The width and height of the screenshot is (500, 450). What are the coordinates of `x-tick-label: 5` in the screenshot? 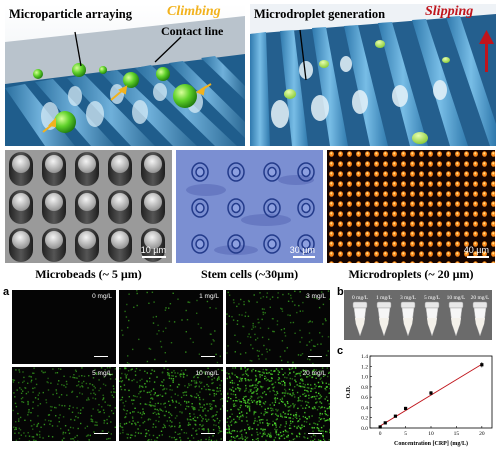 It's located at (405, 434).